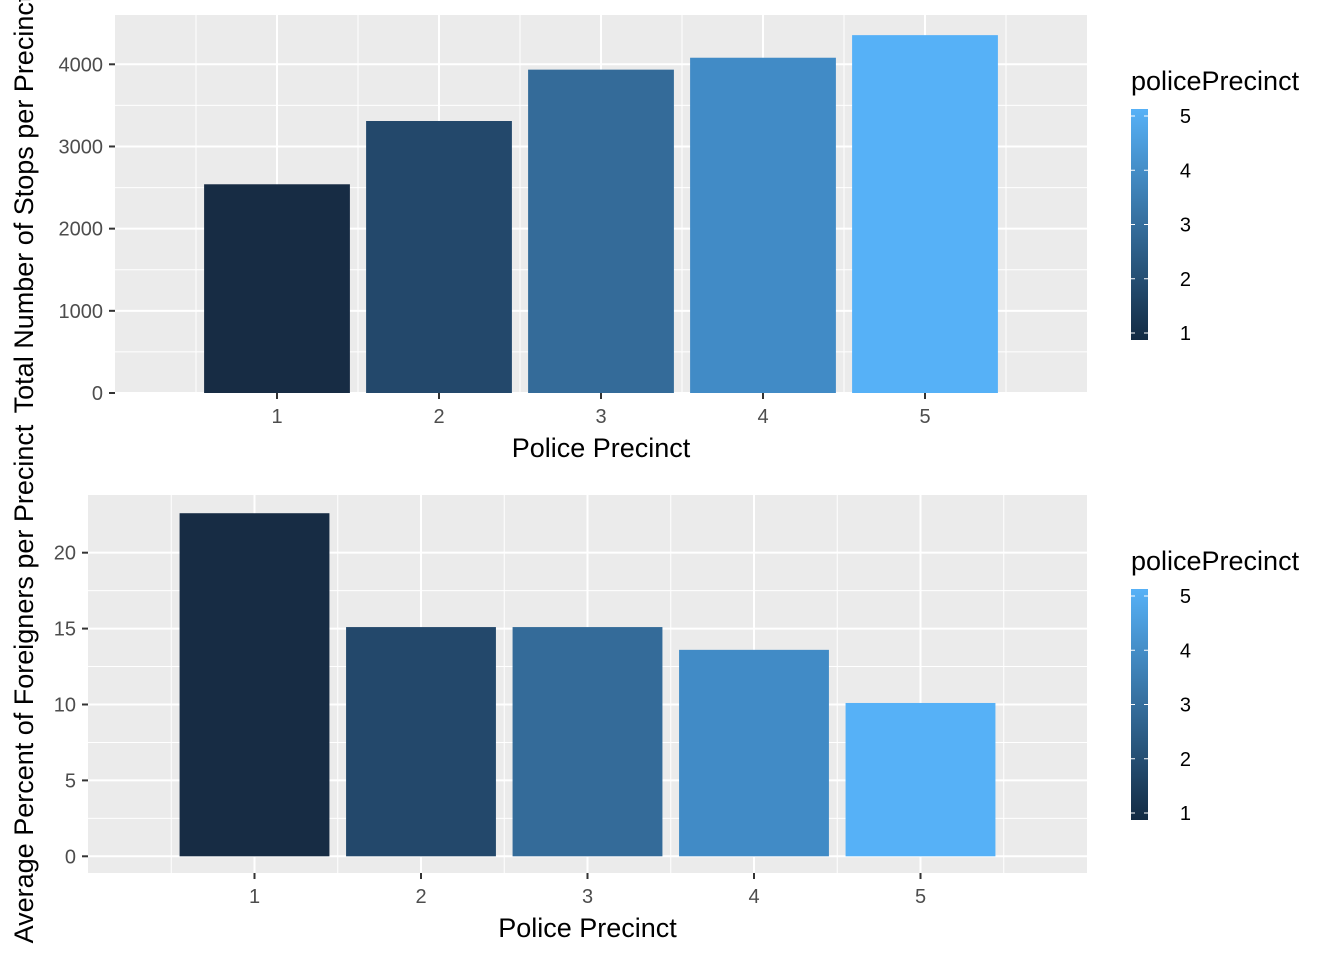  I want to click on y-tick-label: 1000, so click(81, 312).